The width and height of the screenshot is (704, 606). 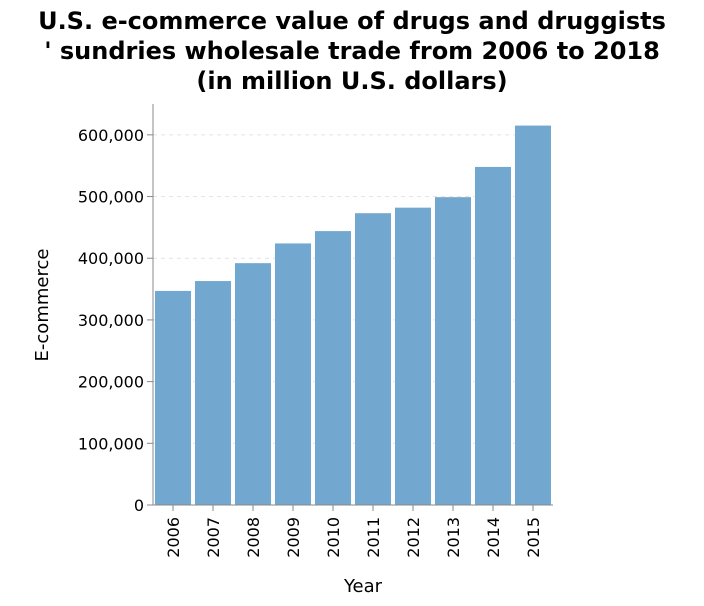 What do you see at coordinates (453, 537) in the screenshot?
I see `x-tick-label: 2013` at bounding box center [453, 537].